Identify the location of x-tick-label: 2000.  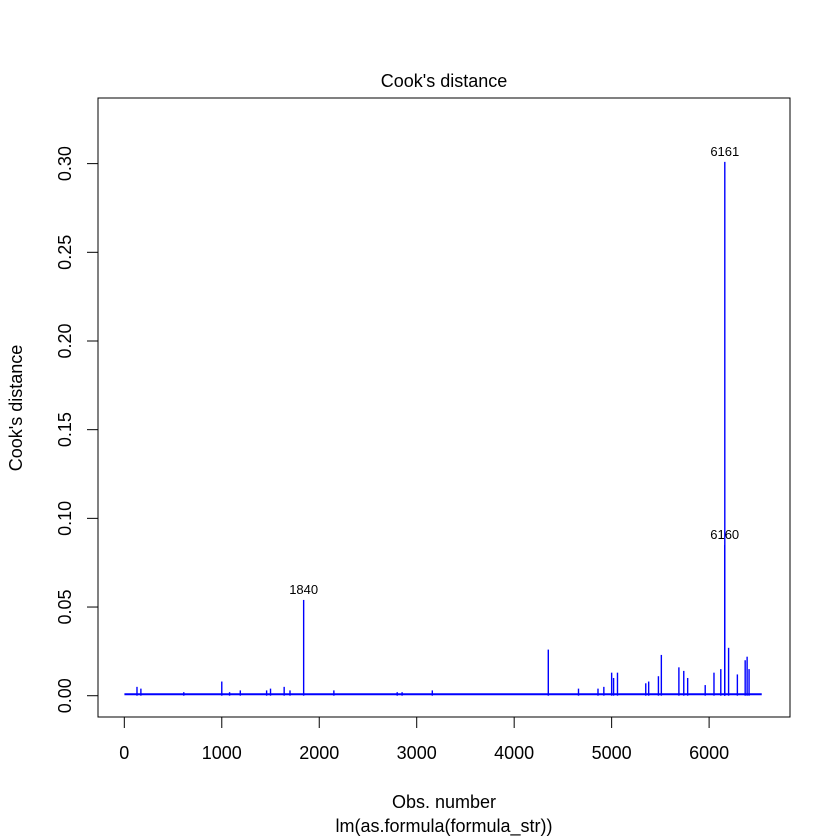
(319, 753).